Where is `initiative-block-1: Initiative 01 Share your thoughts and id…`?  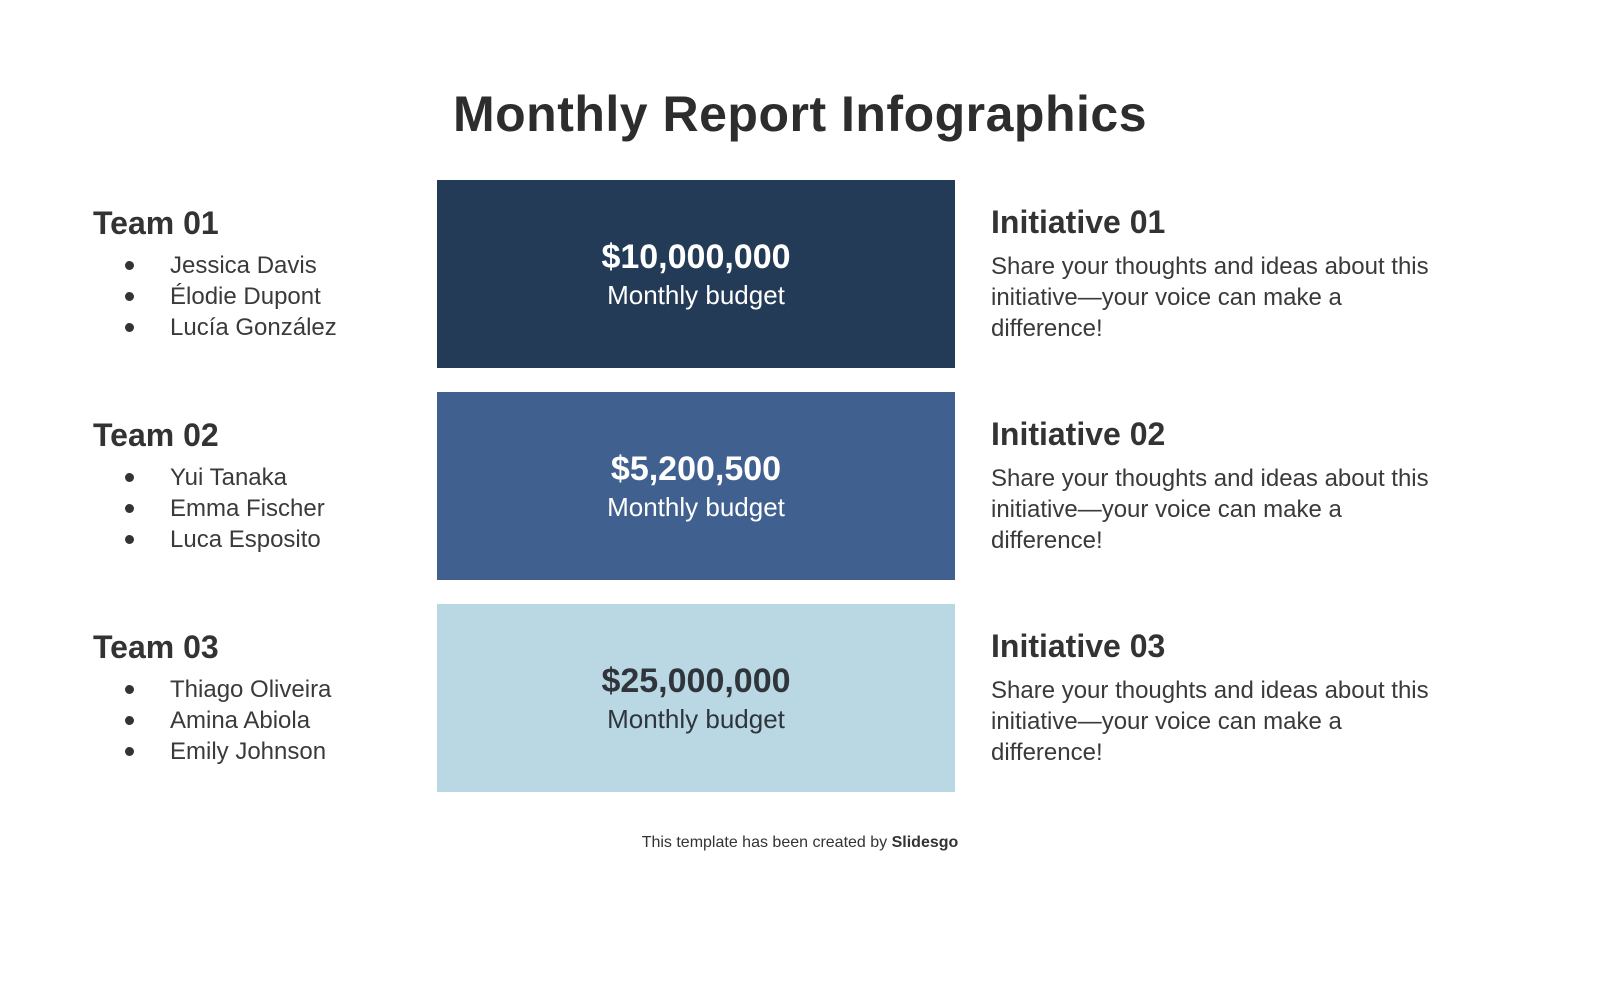 initiative-block-1: Initiative 01 Share your thoughts and id… is located at coordinates (1213, 274).